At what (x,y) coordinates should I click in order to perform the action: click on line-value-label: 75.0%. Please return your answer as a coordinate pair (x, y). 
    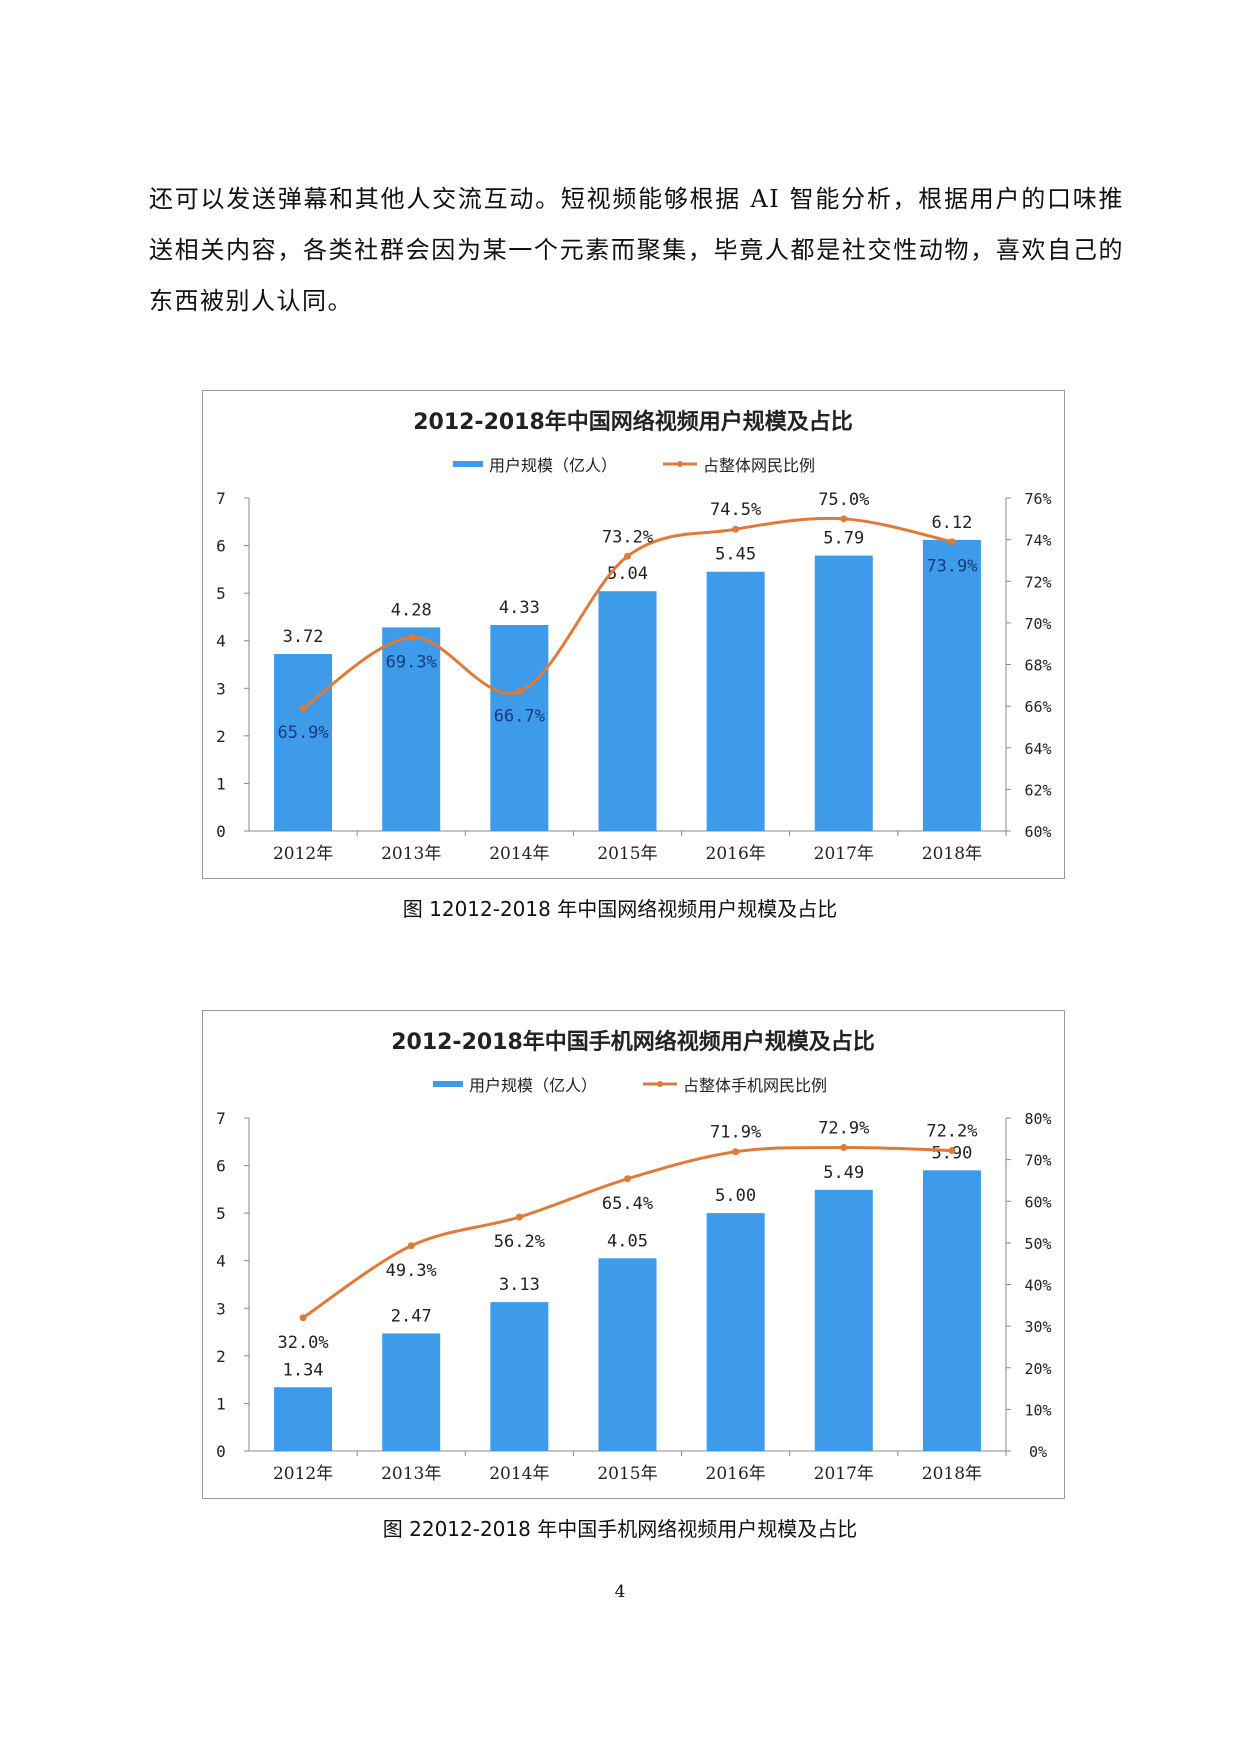
    Looking at the image, I should click on (843, 500).